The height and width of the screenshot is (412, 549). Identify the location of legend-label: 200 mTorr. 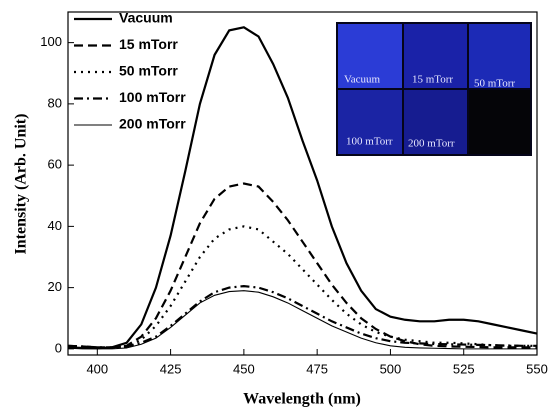
(152, 124).